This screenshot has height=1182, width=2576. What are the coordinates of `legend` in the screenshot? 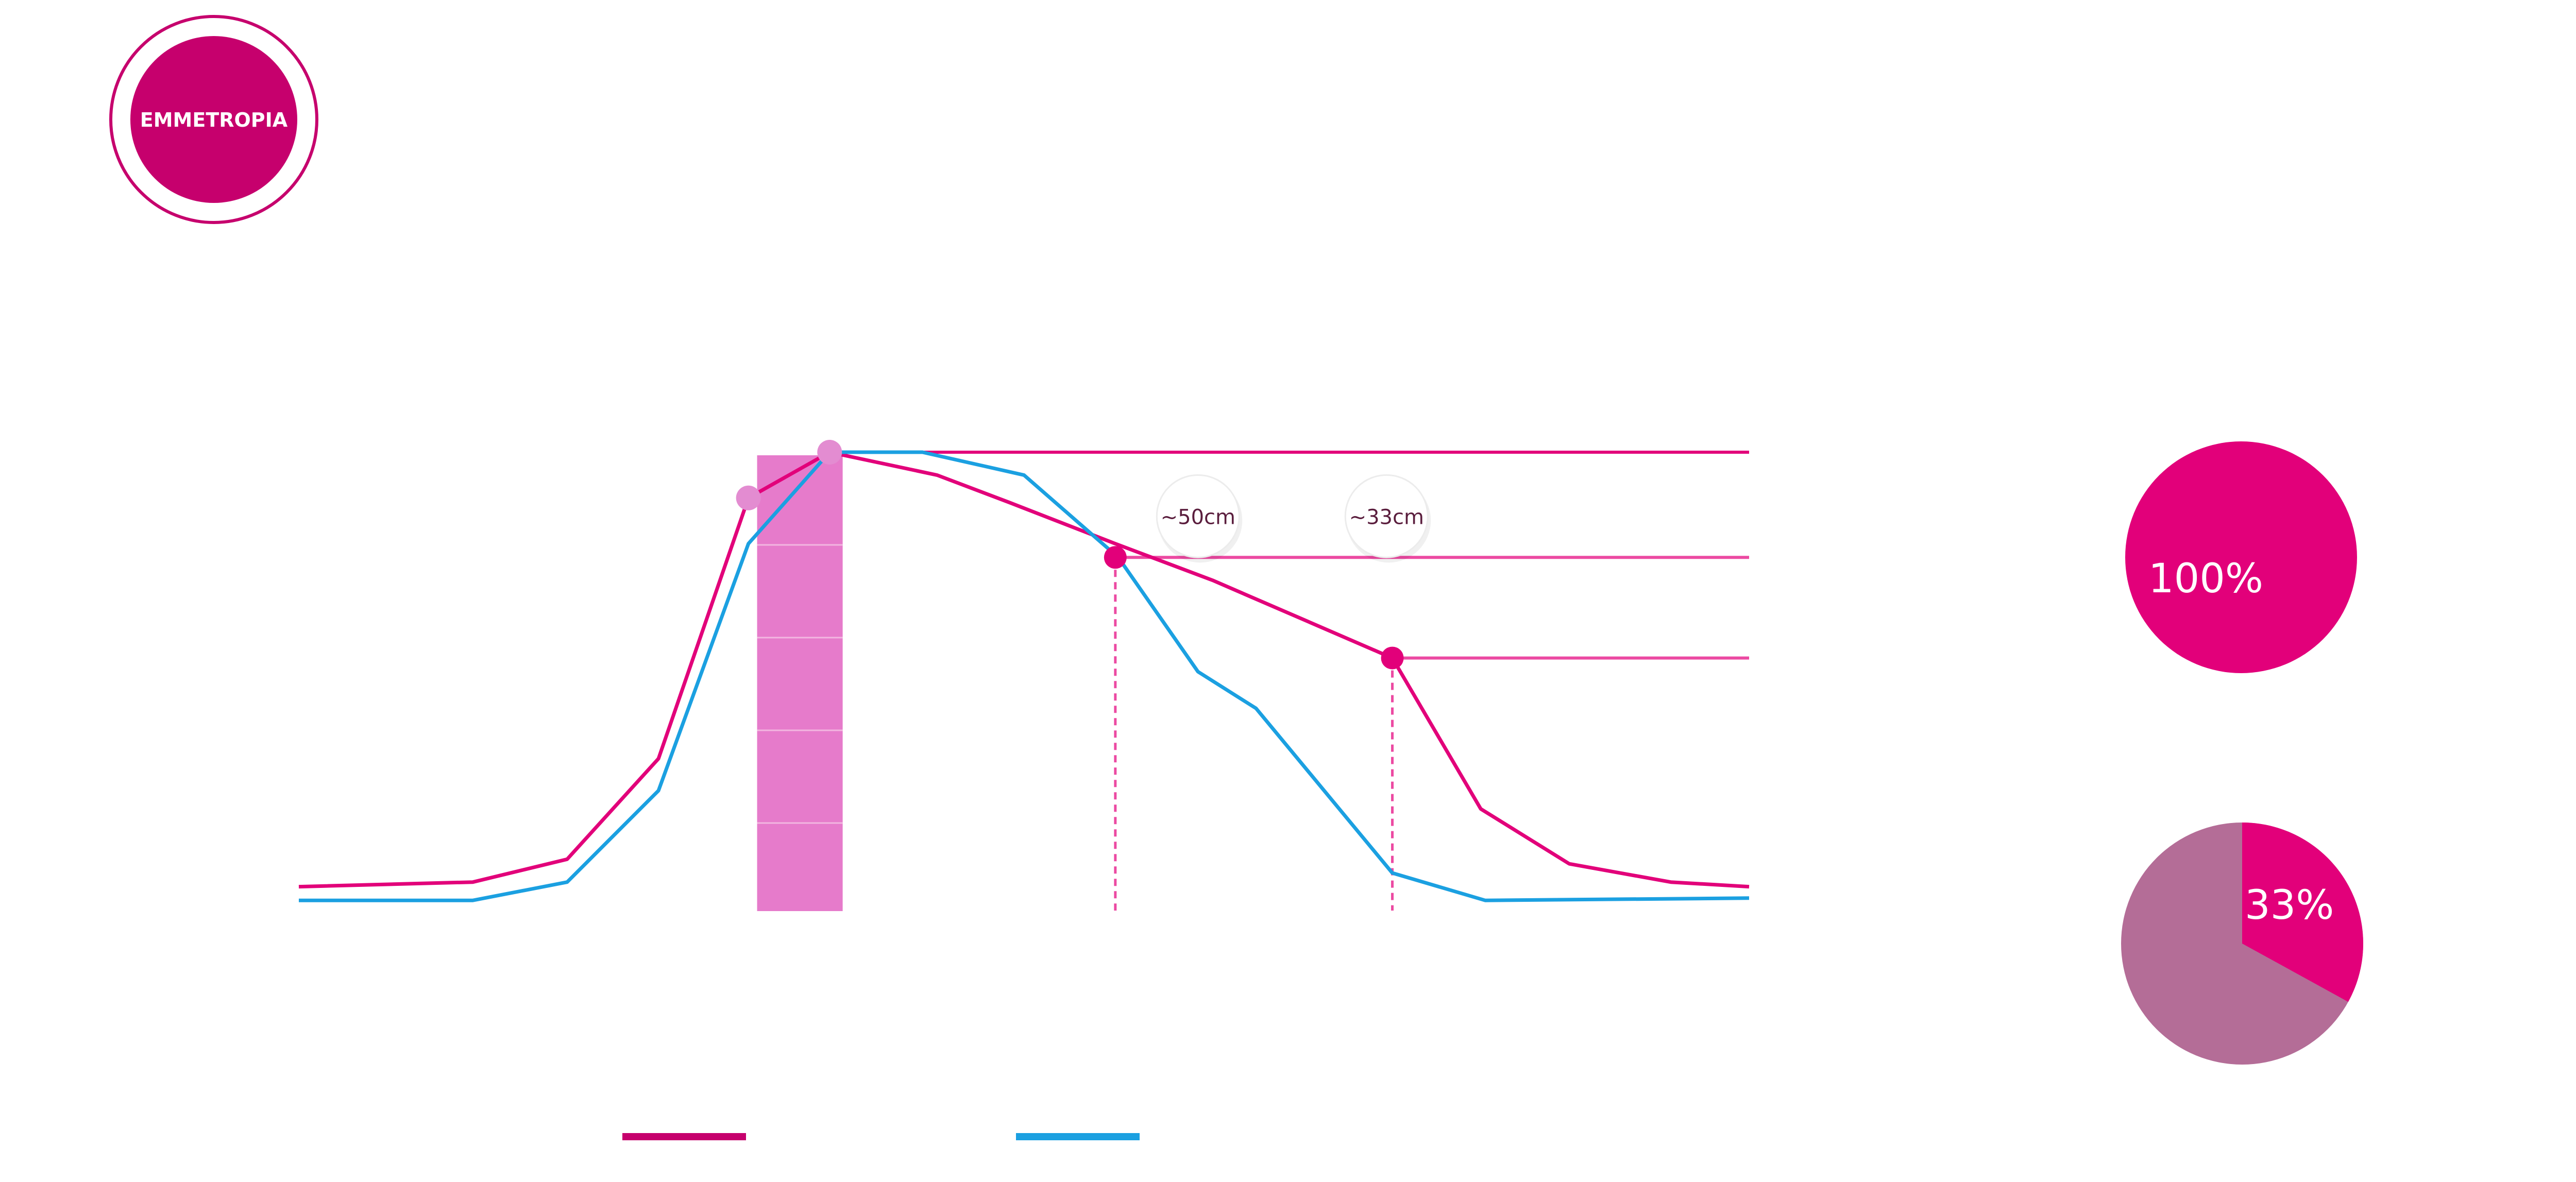 It's located at (881, 1136).